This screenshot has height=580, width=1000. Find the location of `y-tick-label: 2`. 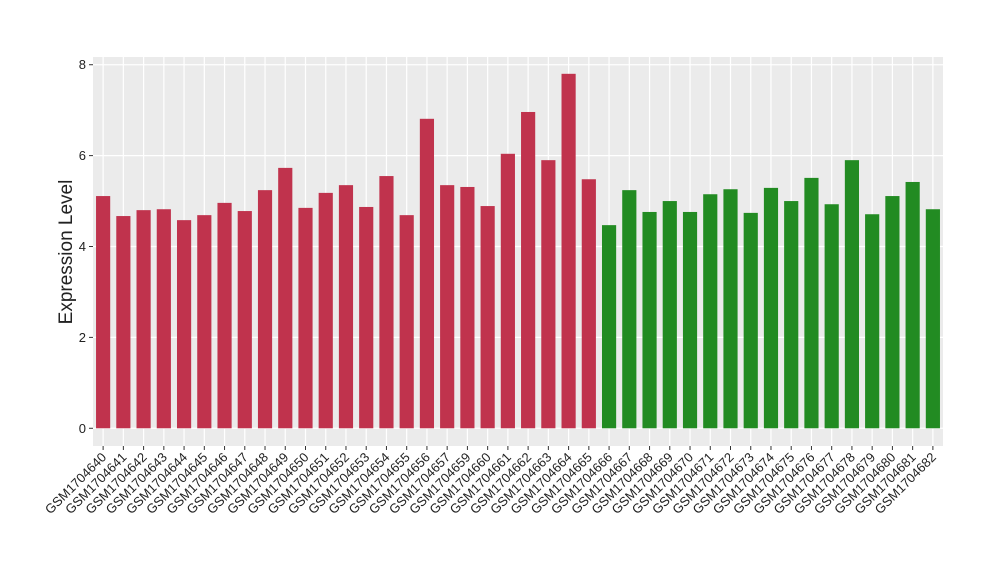

y-tick-label: 2 is located at coordinates (82, 337).